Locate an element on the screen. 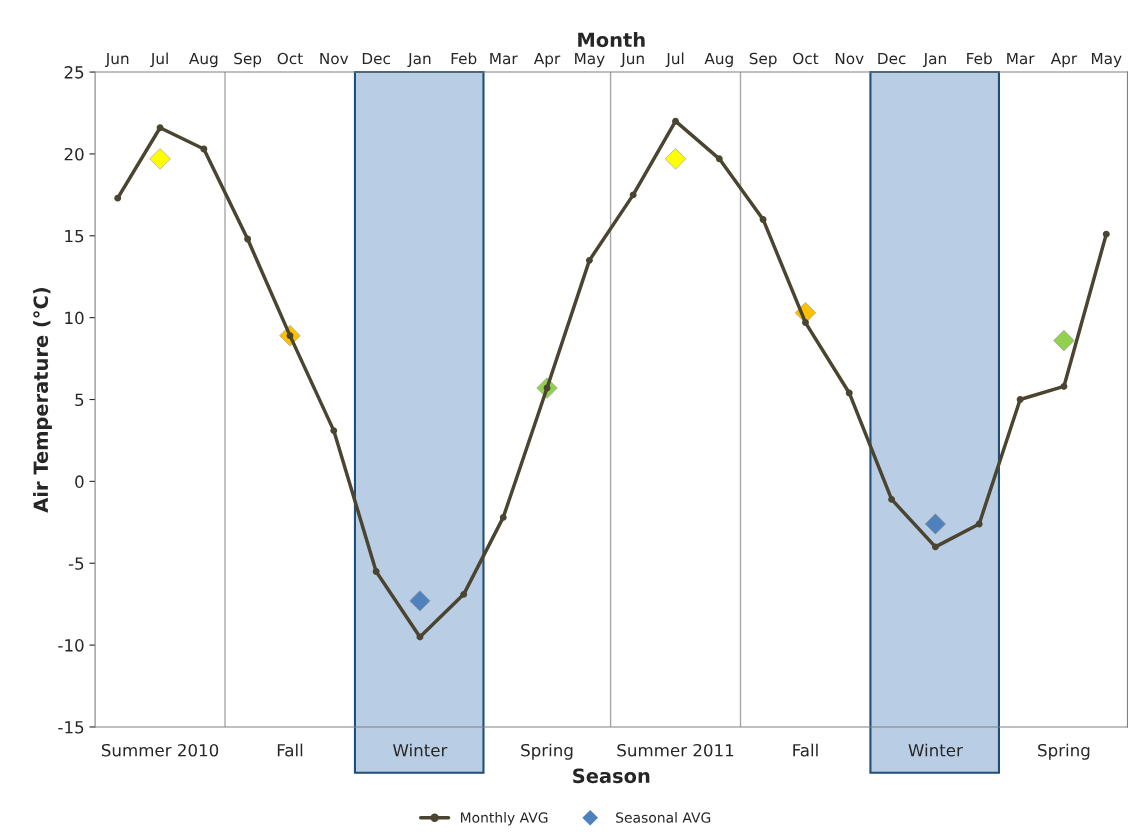 The image size is (1132, 838). y-tick-label: 15 is located at coordinates (74, 236).